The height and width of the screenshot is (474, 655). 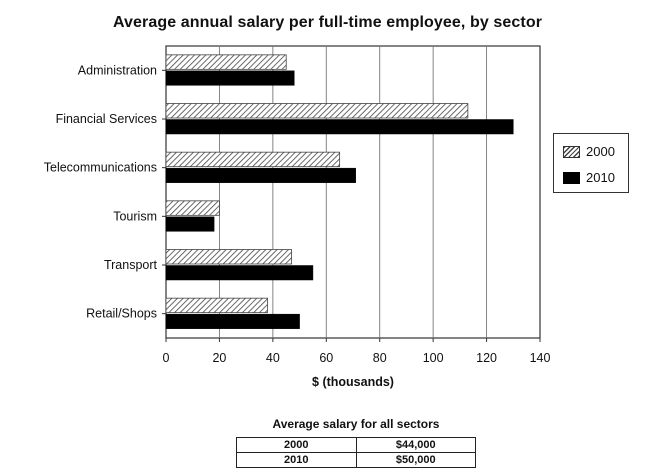 I want to click on legend-swatch-solid, so click(x=571, y=177).